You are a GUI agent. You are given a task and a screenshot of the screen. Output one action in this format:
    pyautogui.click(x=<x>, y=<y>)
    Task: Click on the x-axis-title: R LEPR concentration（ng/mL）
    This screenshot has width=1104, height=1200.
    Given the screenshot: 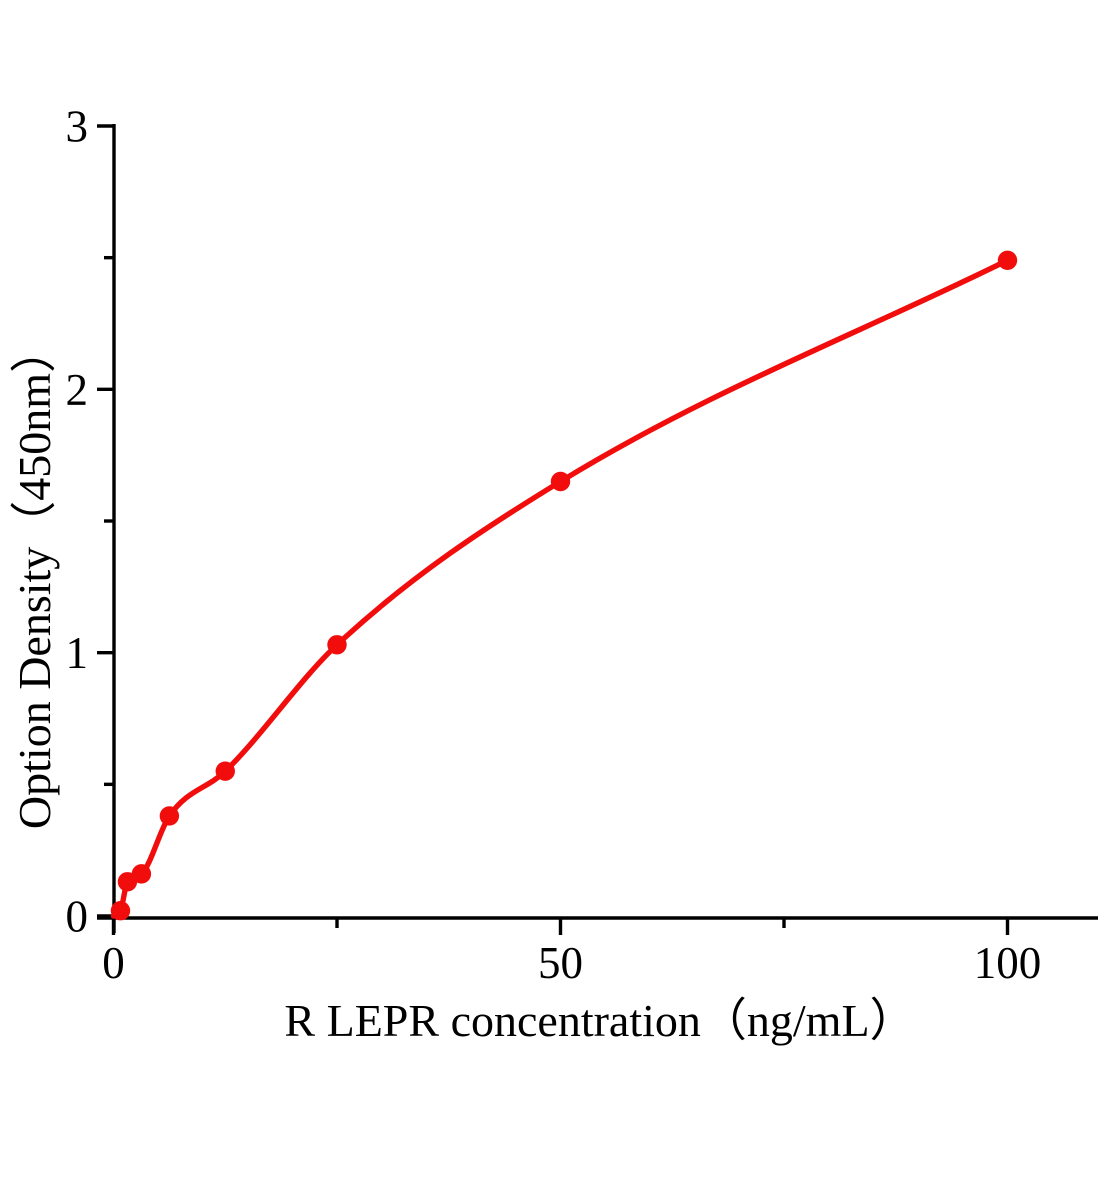 What is the action you would take?
    pyautogui.click(x=599, y=1020)
    